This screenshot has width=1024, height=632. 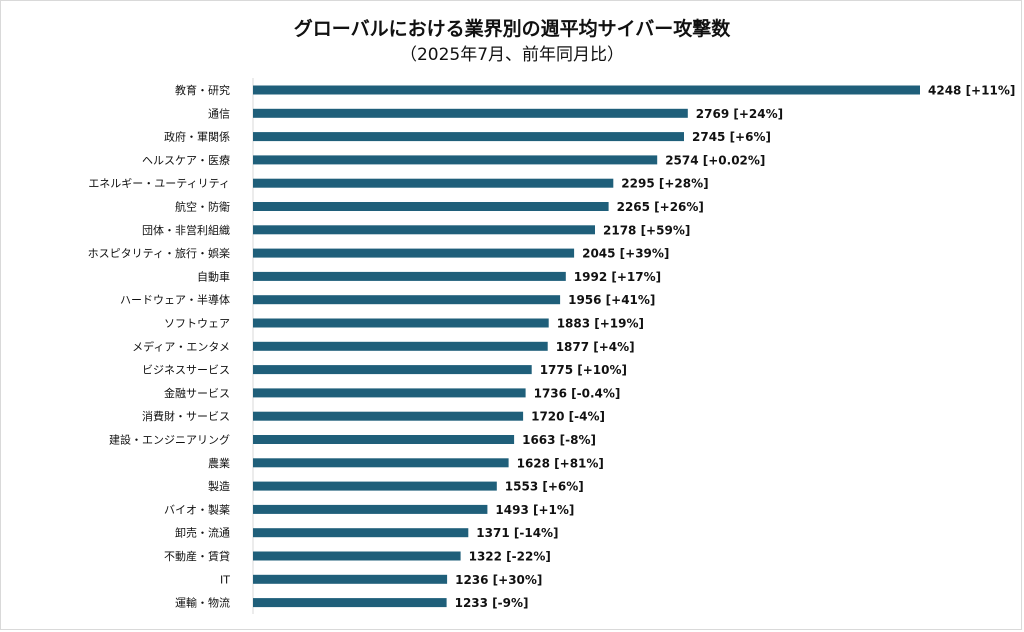 What do you see at coordinates (219, 113) in the screenshot?
I see `category-label: 通信` at bounding box center [219, 113].